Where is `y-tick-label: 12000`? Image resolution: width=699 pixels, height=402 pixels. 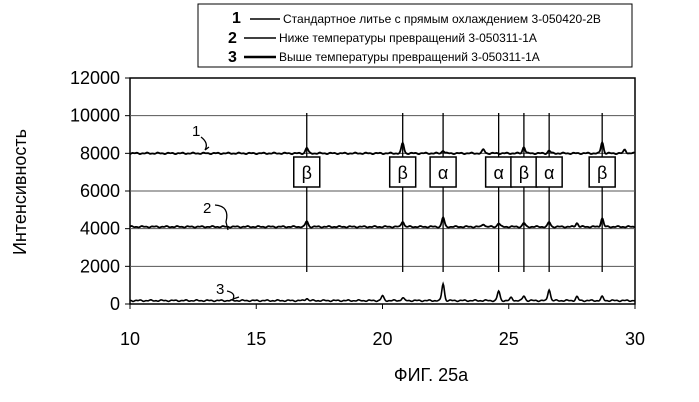
y-tick-label: 12000 is located at coordinates (95, 78).